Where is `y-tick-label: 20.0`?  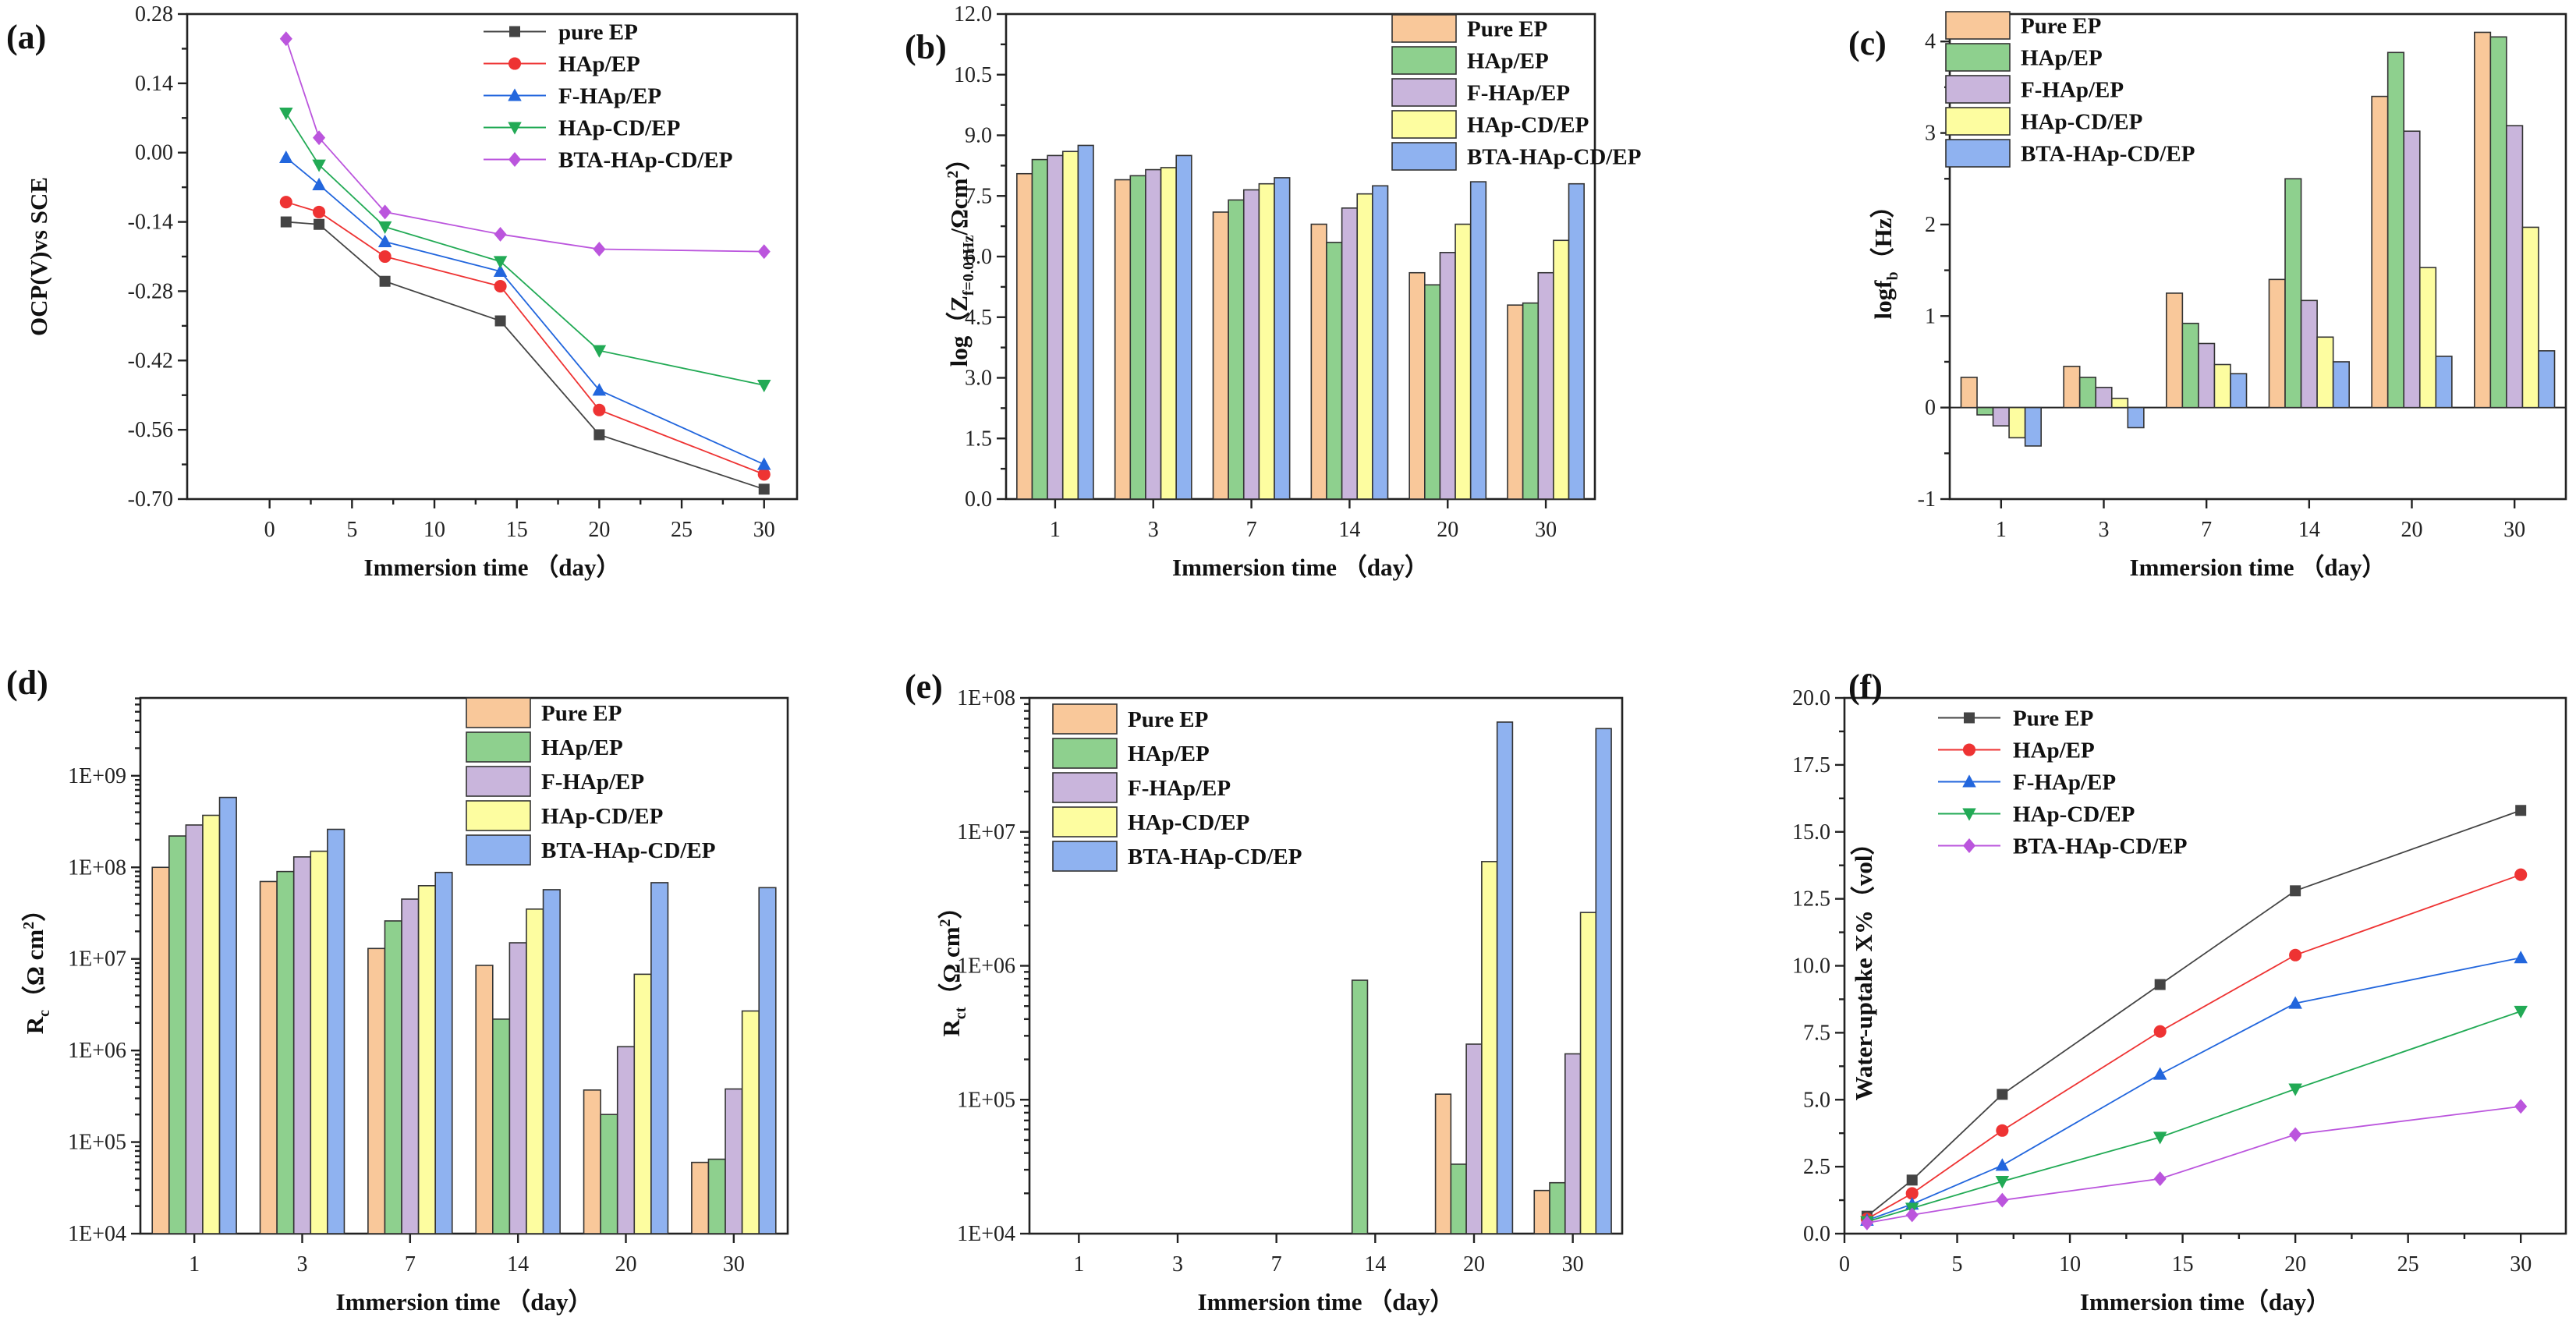 y-tick-label: 20.0 is located at coordinates (1811, 698).